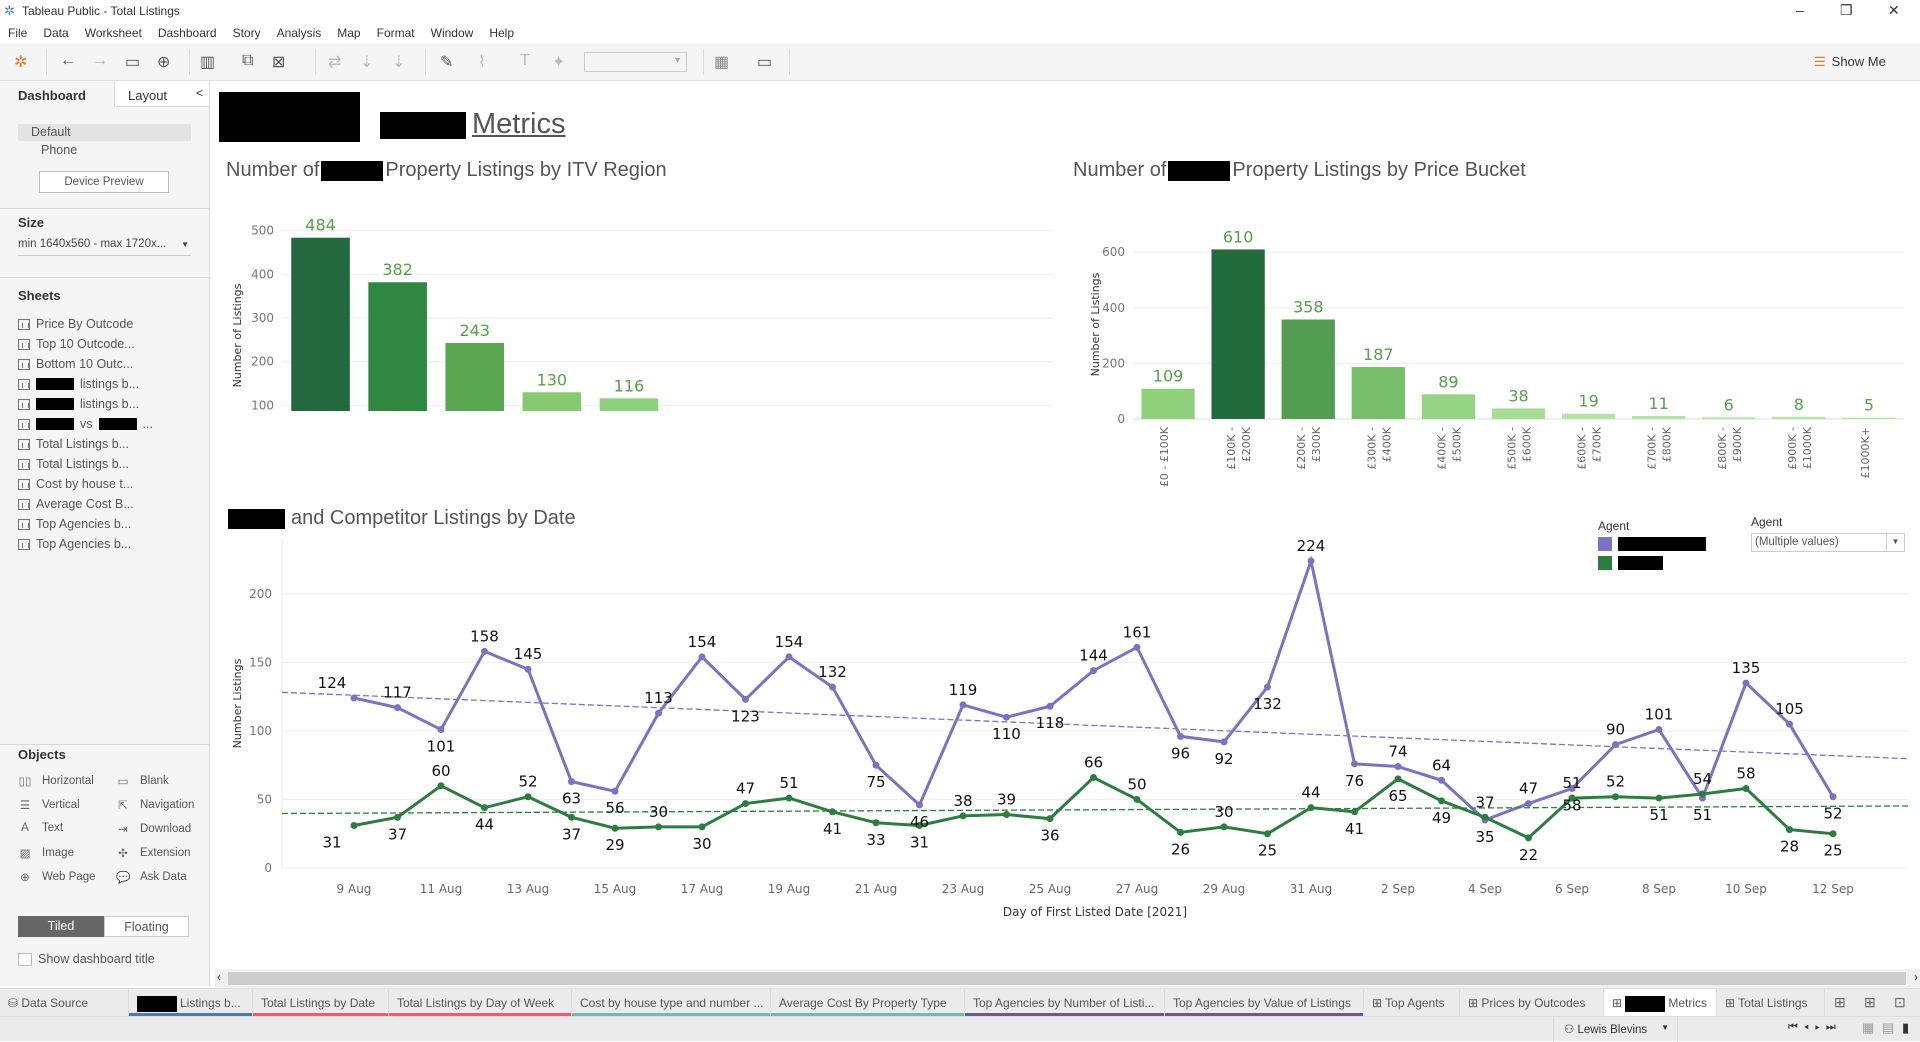 This screenshot has width=1920, height=1042. Describe the element at coordinates (395, 33) in the screenshot. I see `menu-format: Format` at that location.